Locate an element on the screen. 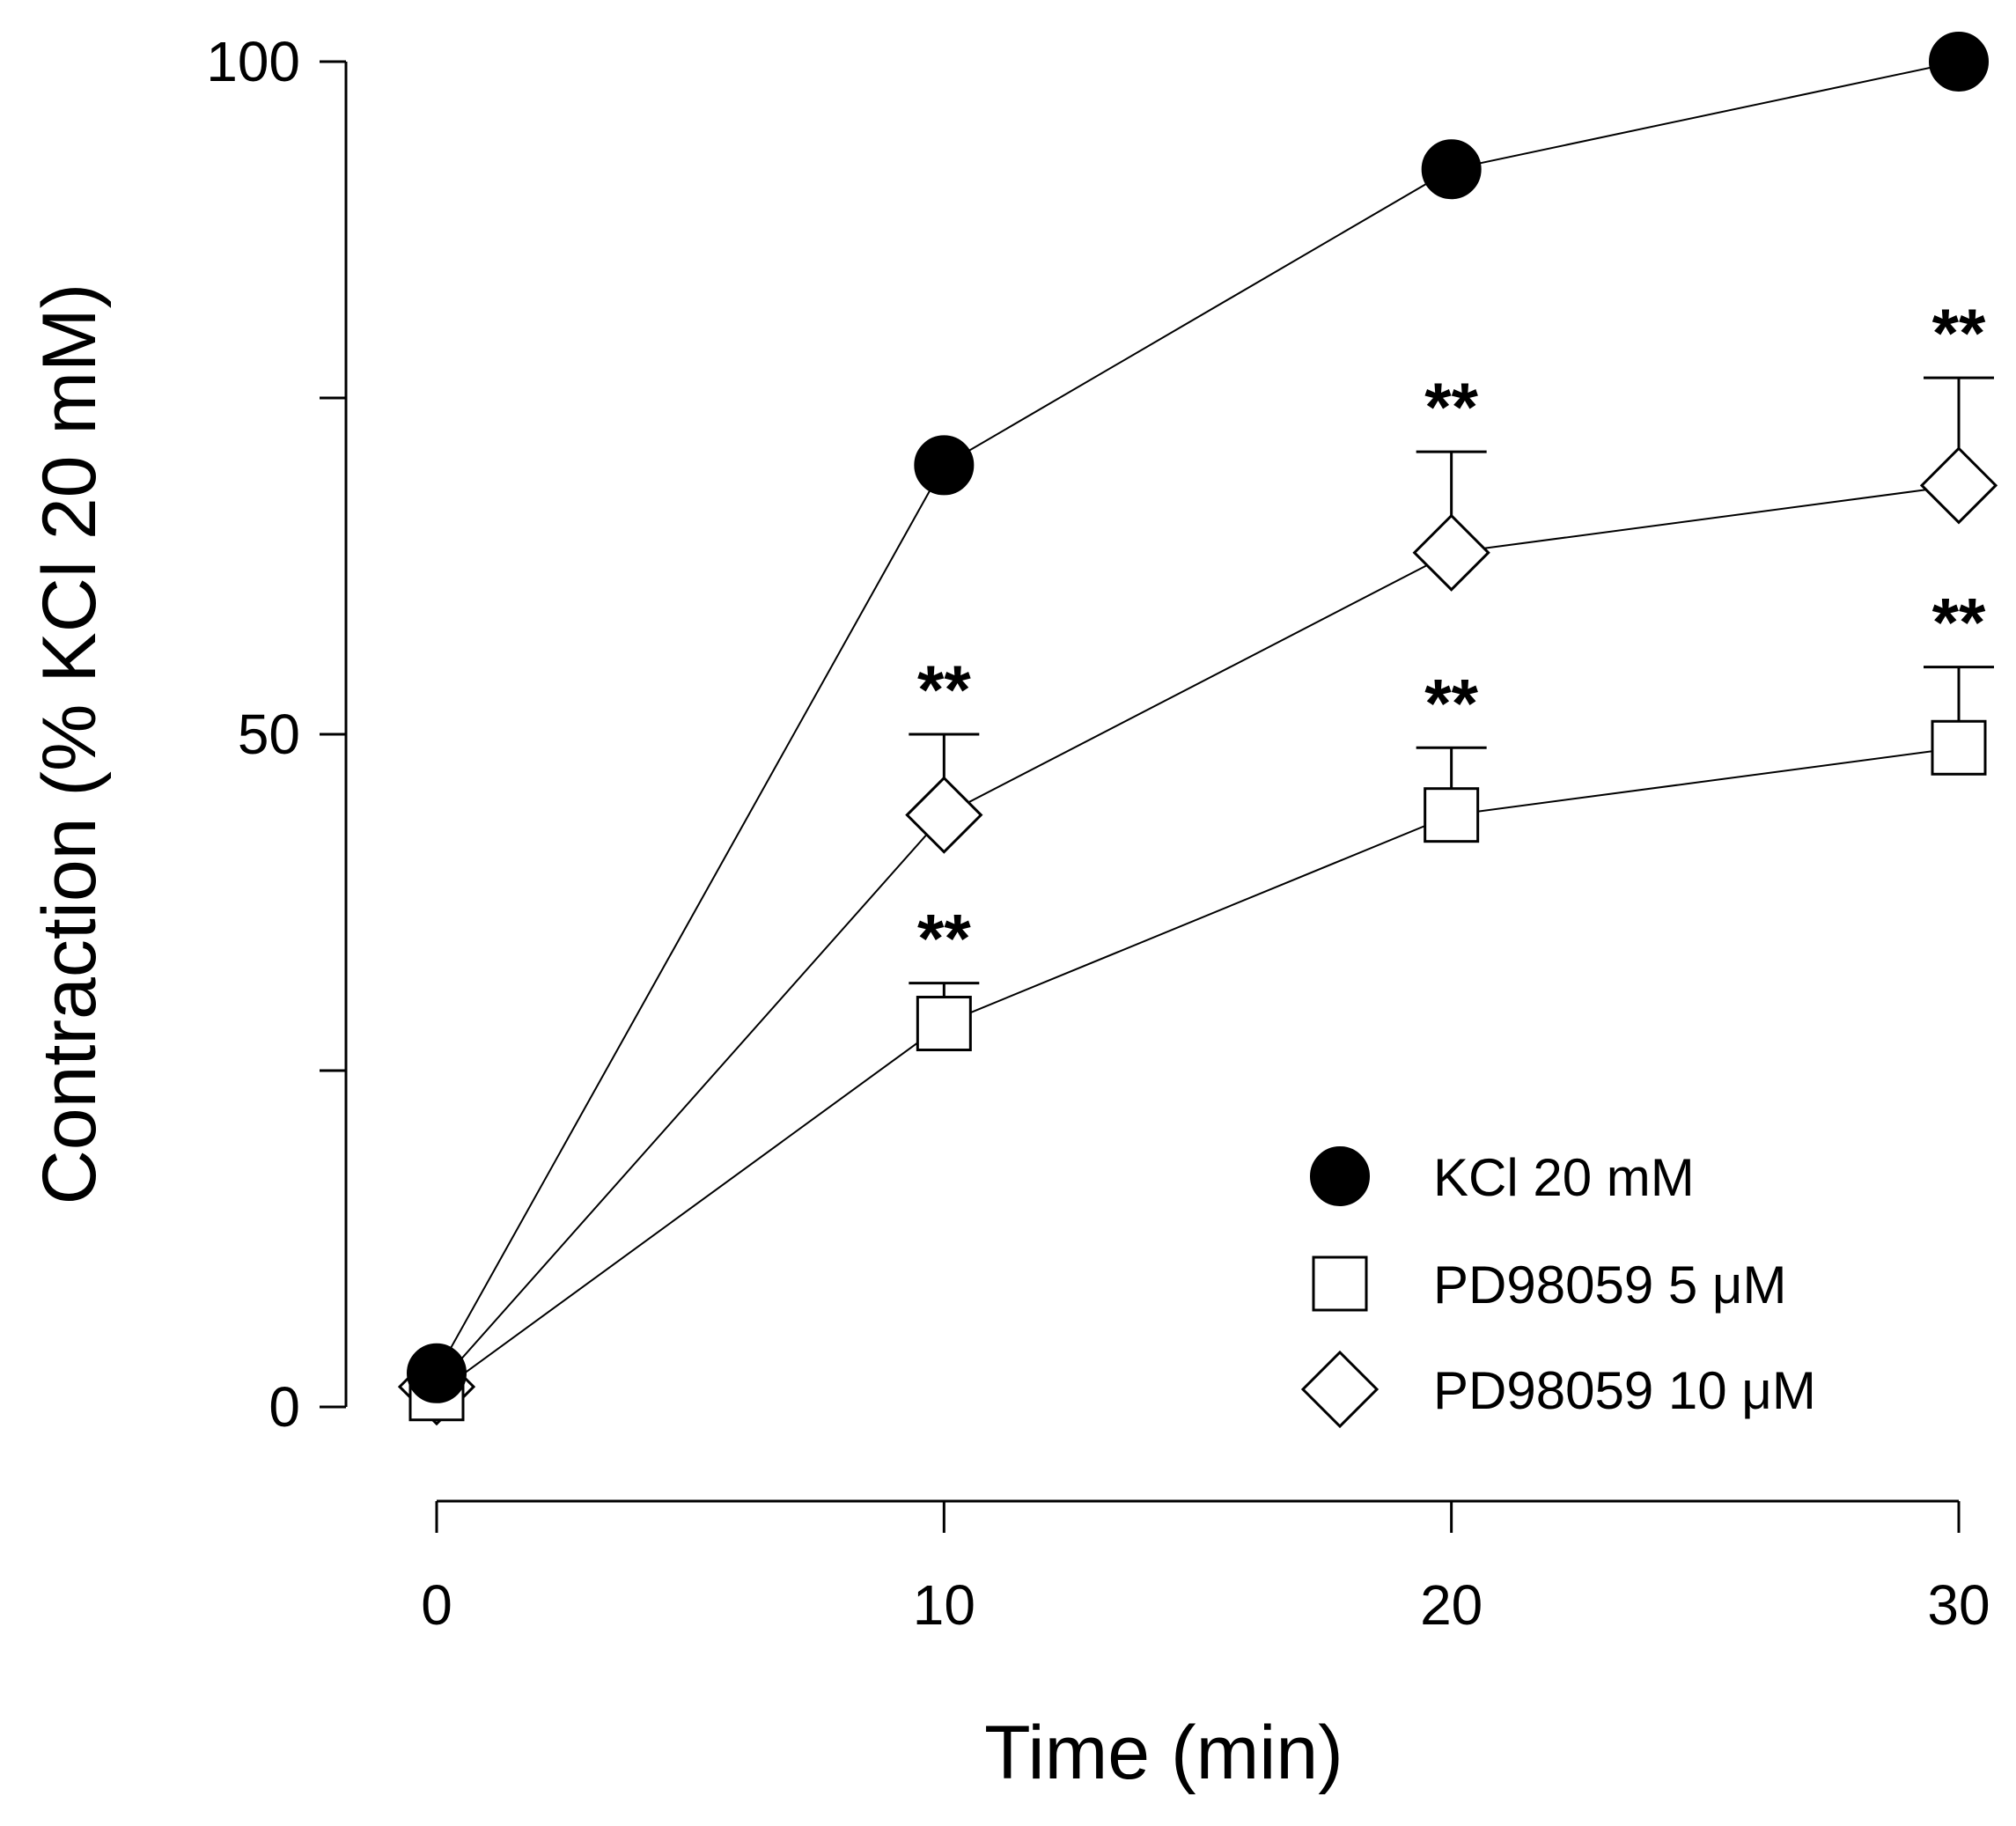 The width and height of the screenshot is (2016, 1826). x-tick-label: 20 is located at coordinates (1451, 1605).